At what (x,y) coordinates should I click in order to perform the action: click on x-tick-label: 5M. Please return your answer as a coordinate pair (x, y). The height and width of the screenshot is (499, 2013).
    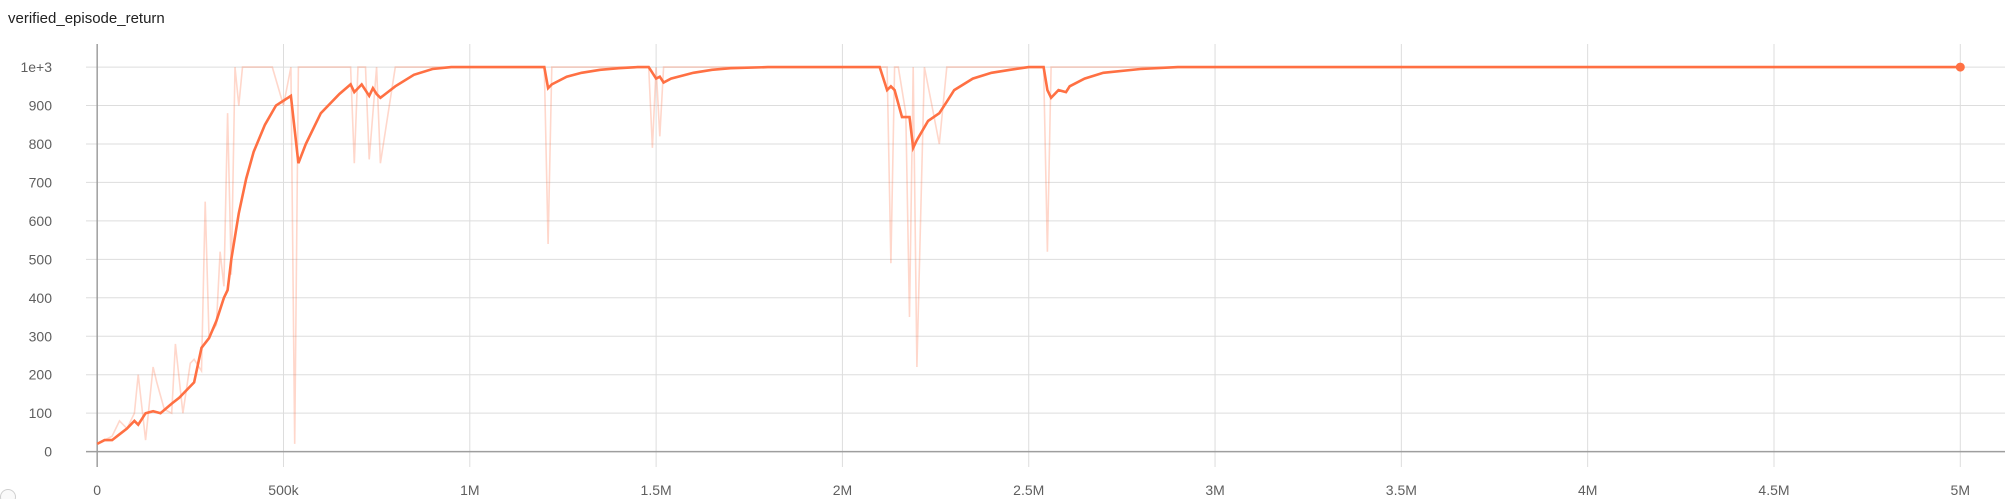
    Looking at the image, I should click on (1960, 490).